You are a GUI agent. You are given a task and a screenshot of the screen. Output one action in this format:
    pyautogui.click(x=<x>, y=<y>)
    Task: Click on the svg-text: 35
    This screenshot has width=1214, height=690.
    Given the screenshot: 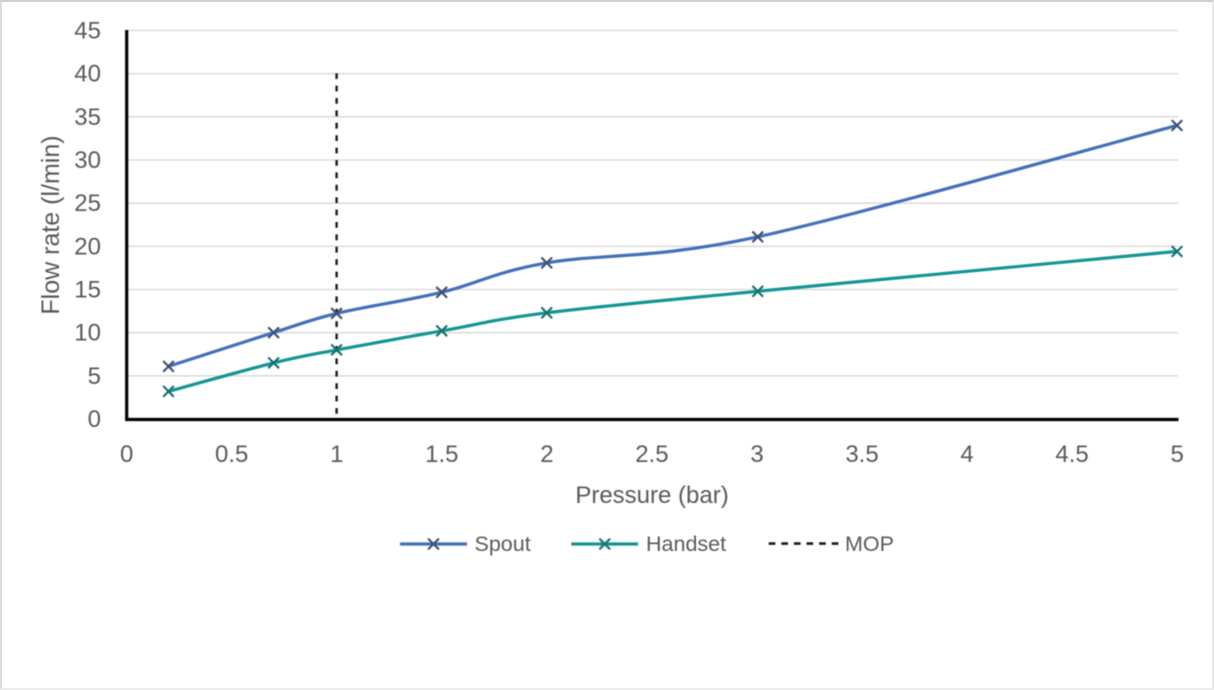 What is the action you would take?
    pyautogui.click(x=87, y=117)
    